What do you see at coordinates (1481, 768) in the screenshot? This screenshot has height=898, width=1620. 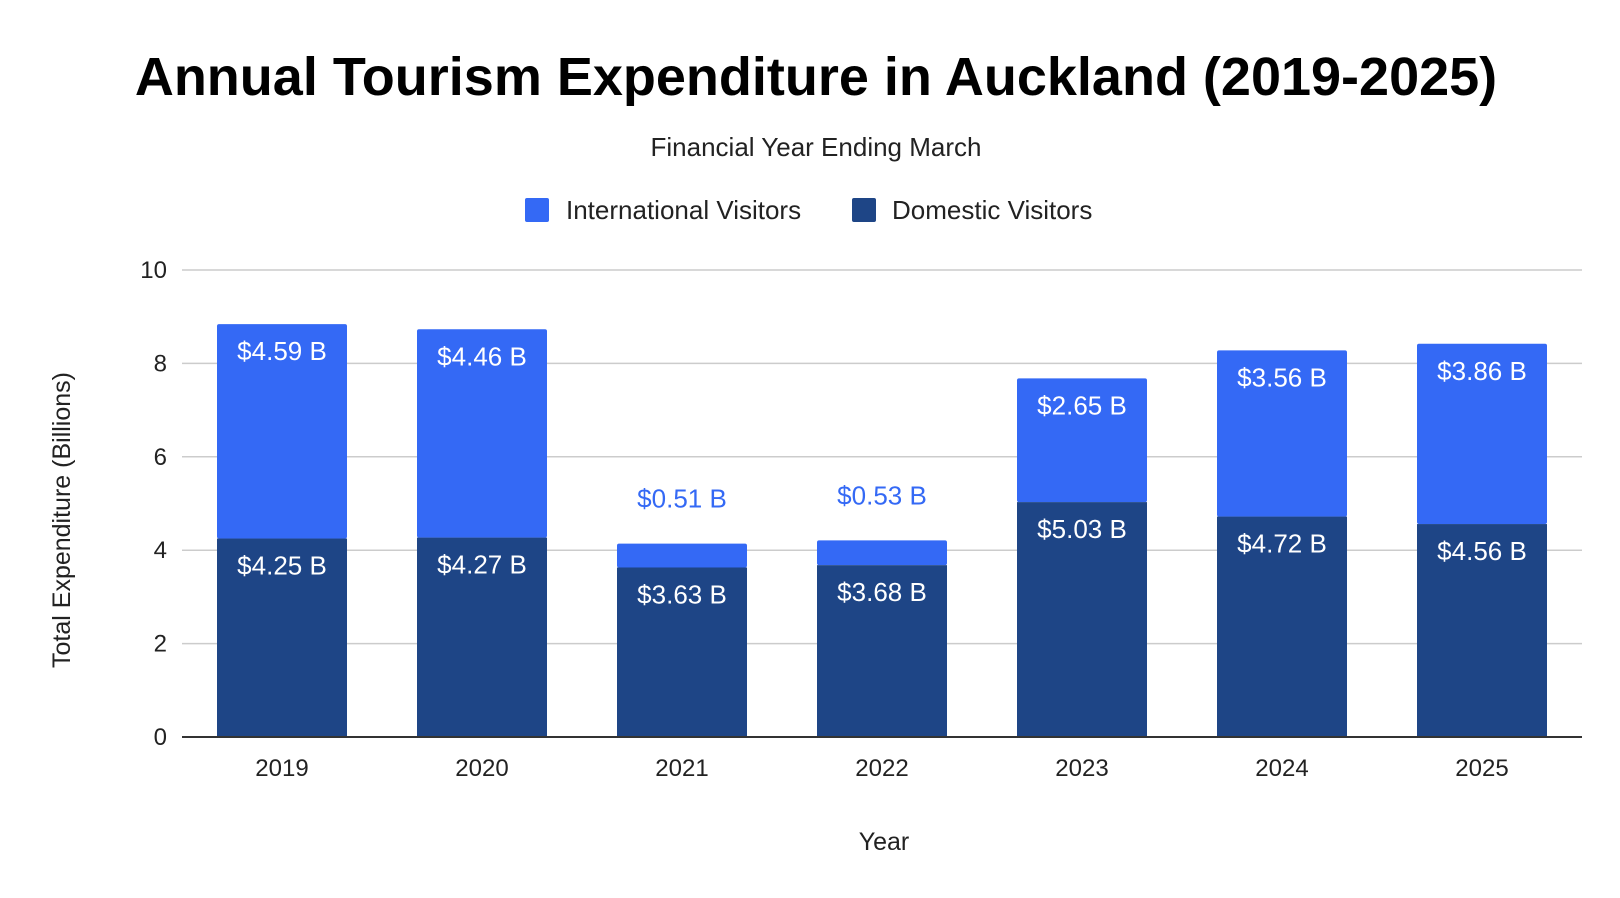 I see `x-tick-label: 2025` at bounding box center [1481, 768].